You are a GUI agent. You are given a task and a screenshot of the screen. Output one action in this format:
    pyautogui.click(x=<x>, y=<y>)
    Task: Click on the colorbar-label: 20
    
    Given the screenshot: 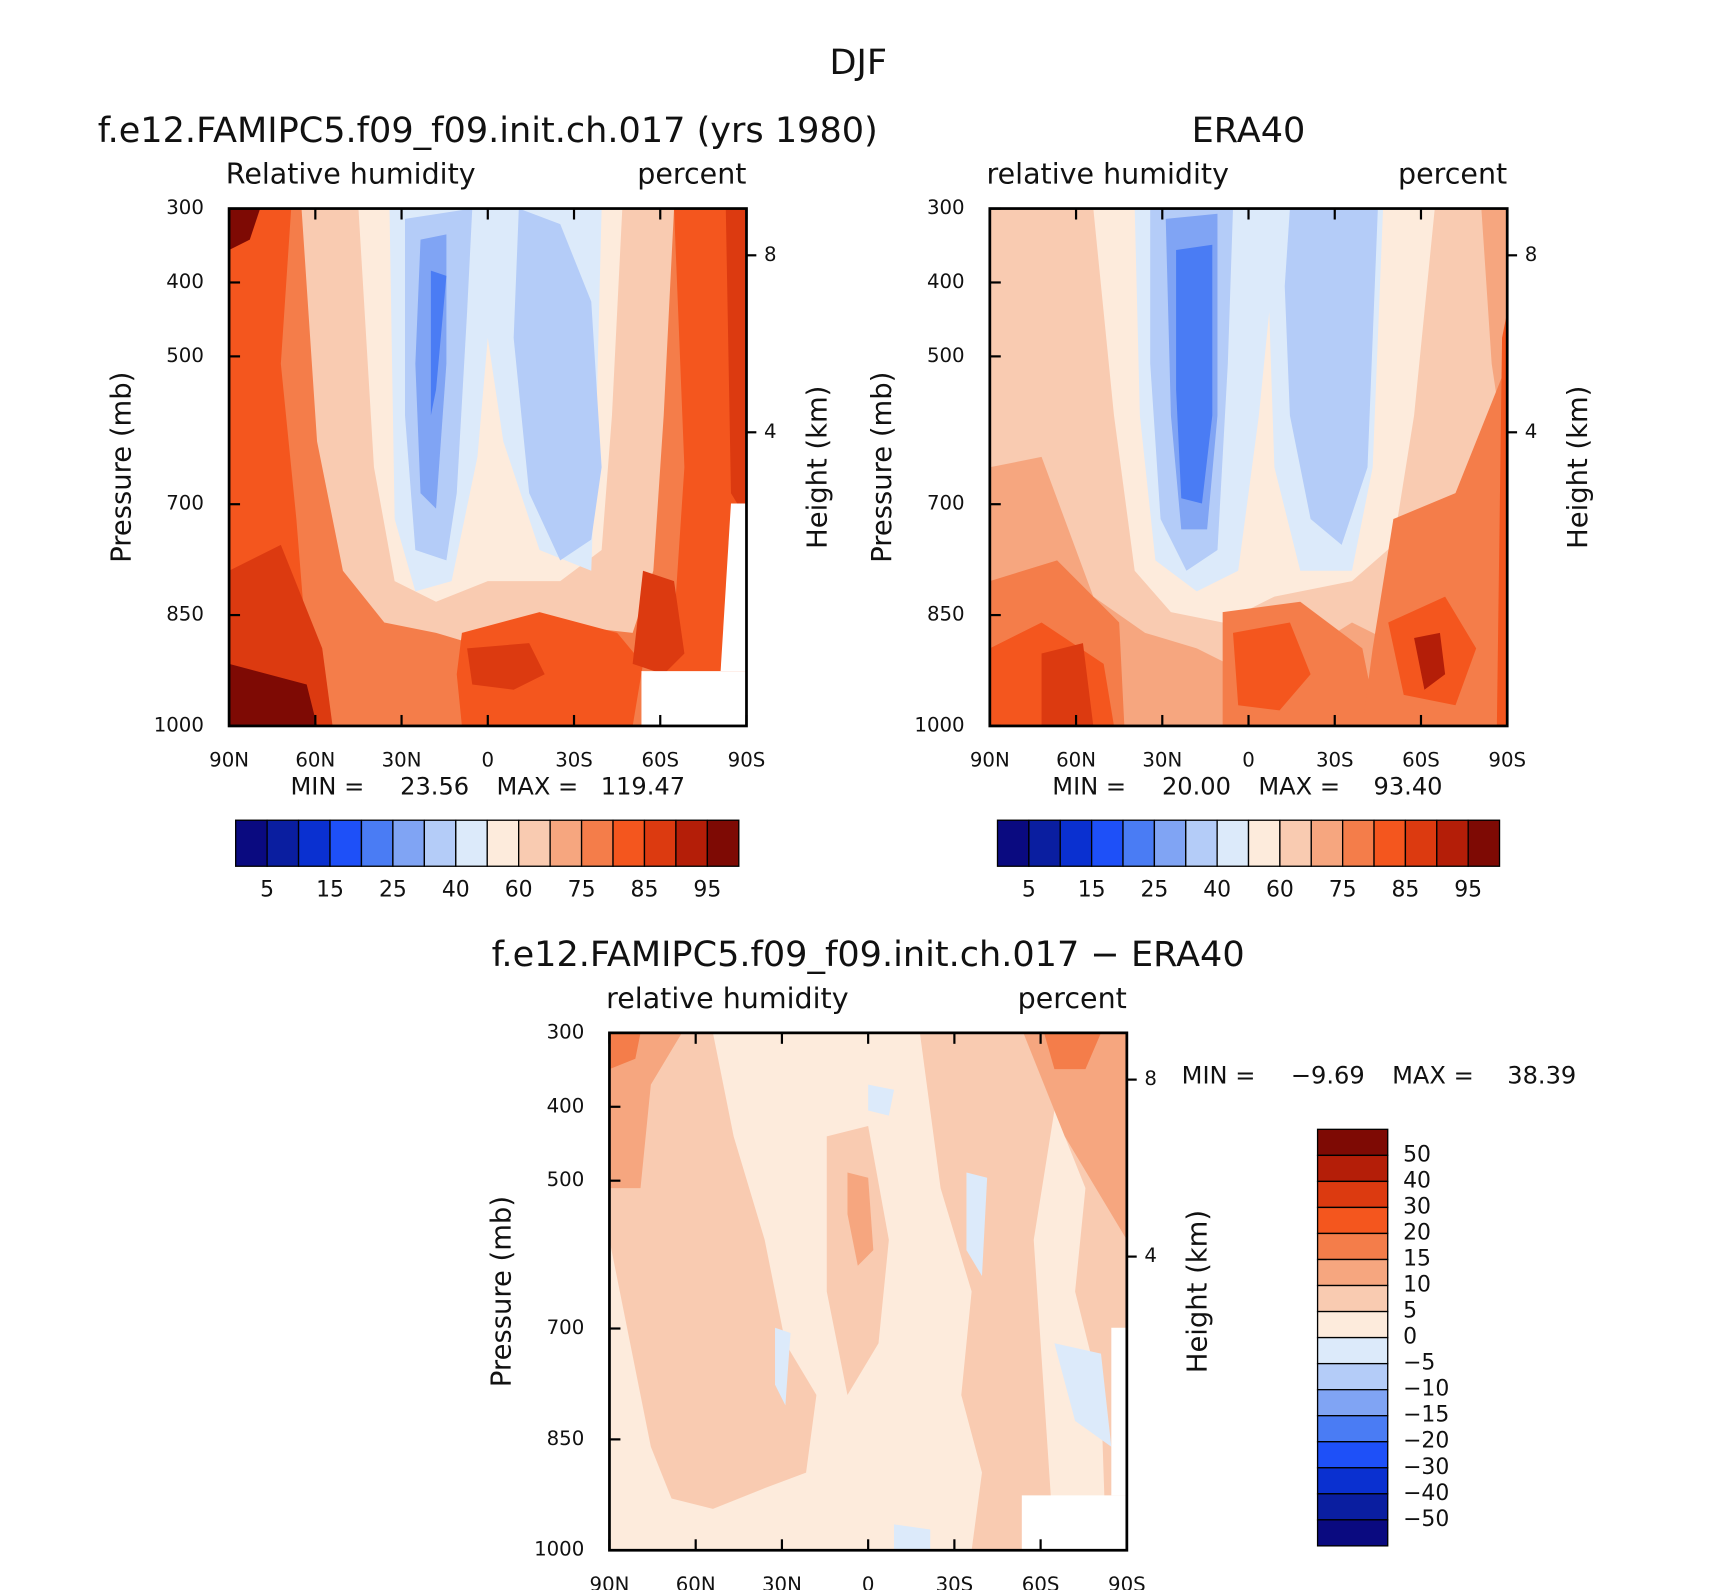 What is the action you would take?
    pyautogui.click(x=1417, y=1232)
    